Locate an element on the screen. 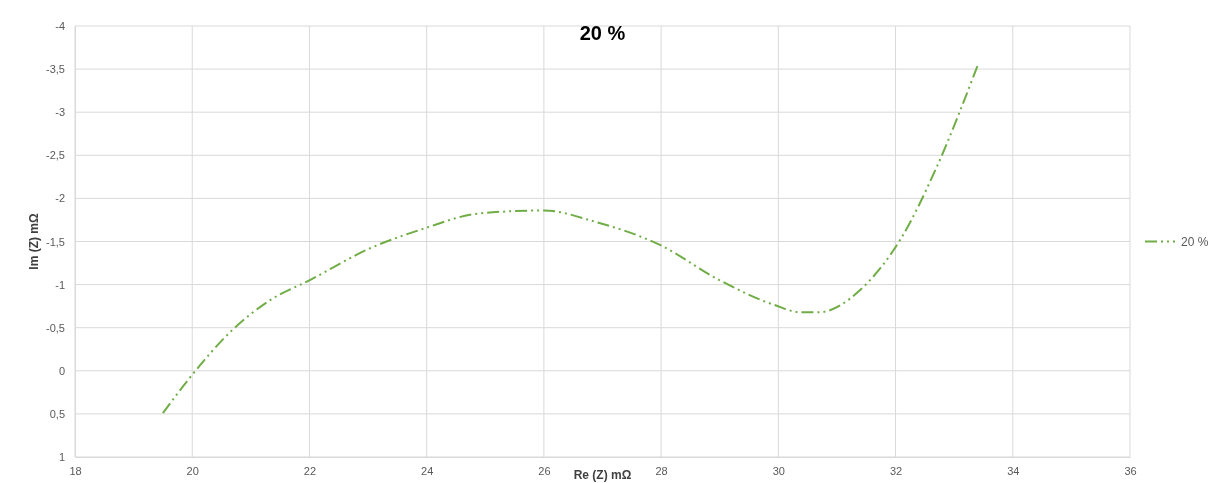 The width and height of the screenshot is (1231, 483). y-tick-label: -1,5 is located at coordinates (55, 241).